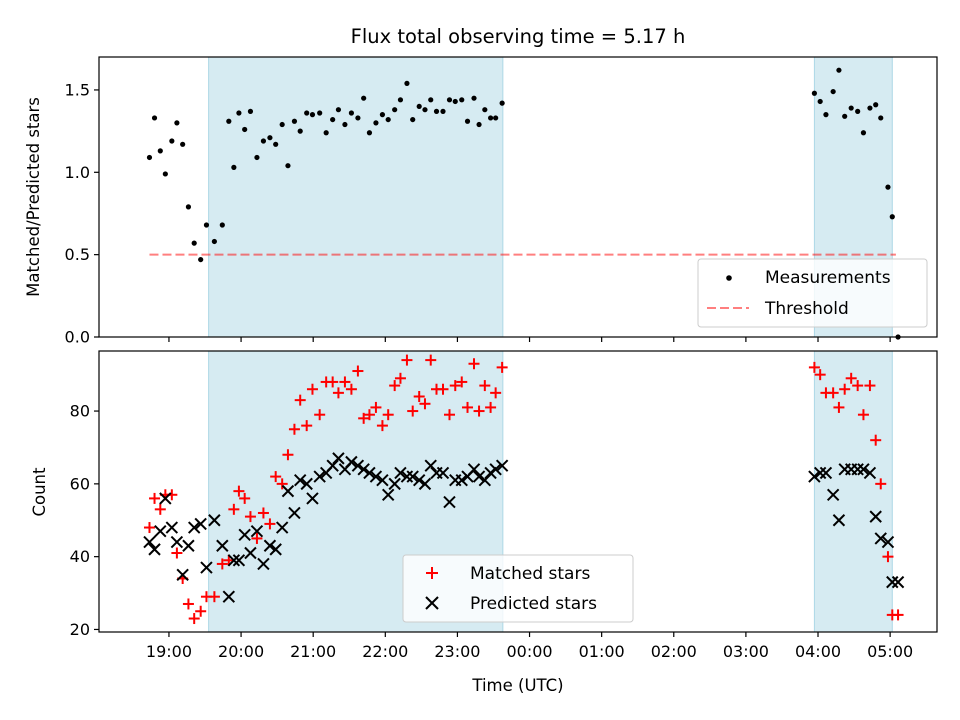 This screenshot has width=960, height=720. I want to click on legend-predicted-marker, so click(432, 603).